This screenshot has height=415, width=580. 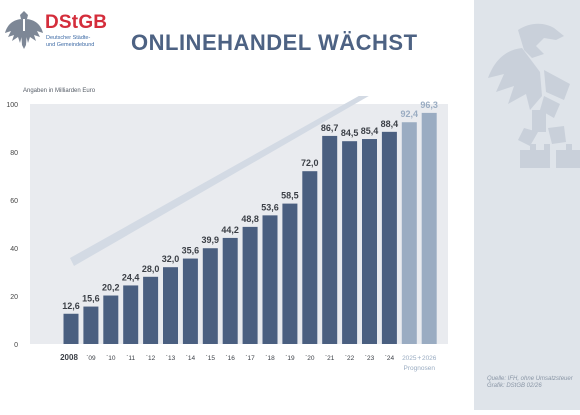 I want to click on bar-value-label: 48,8, so click(x=250, y=219).